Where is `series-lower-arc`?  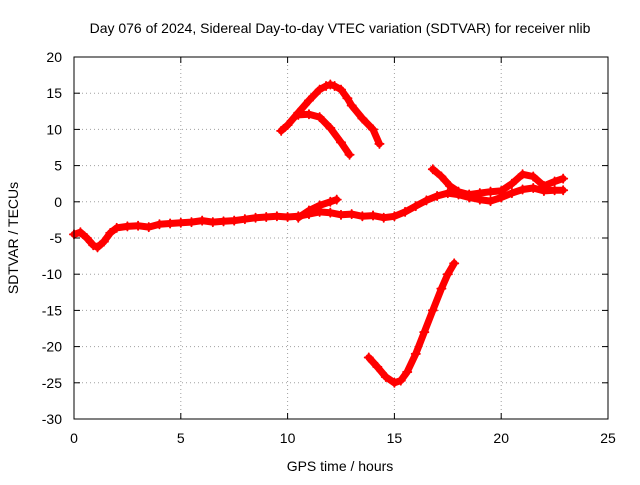
series-lower-arc is located at coordinates (411, 323).